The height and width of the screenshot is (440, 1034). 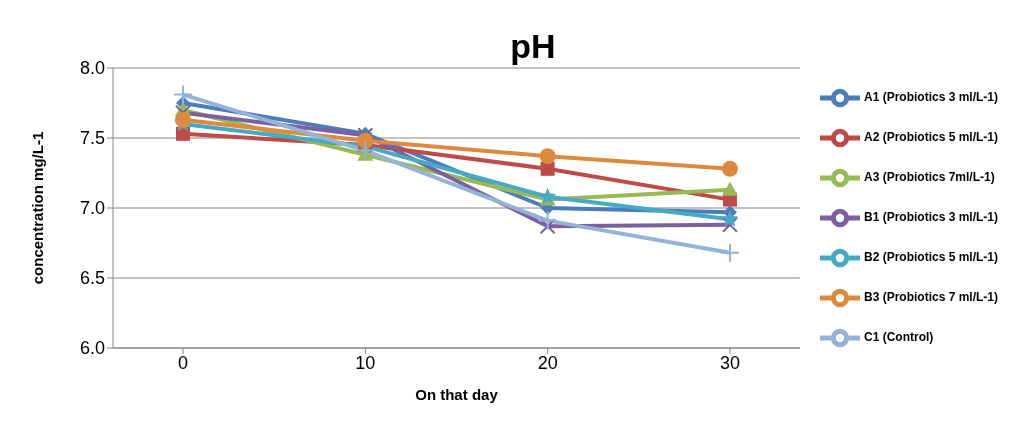 What do you see at coordinates (92, 208) in the screenshot?
I see `y-tick-label: 7.0` at bounding box center [92, 208].